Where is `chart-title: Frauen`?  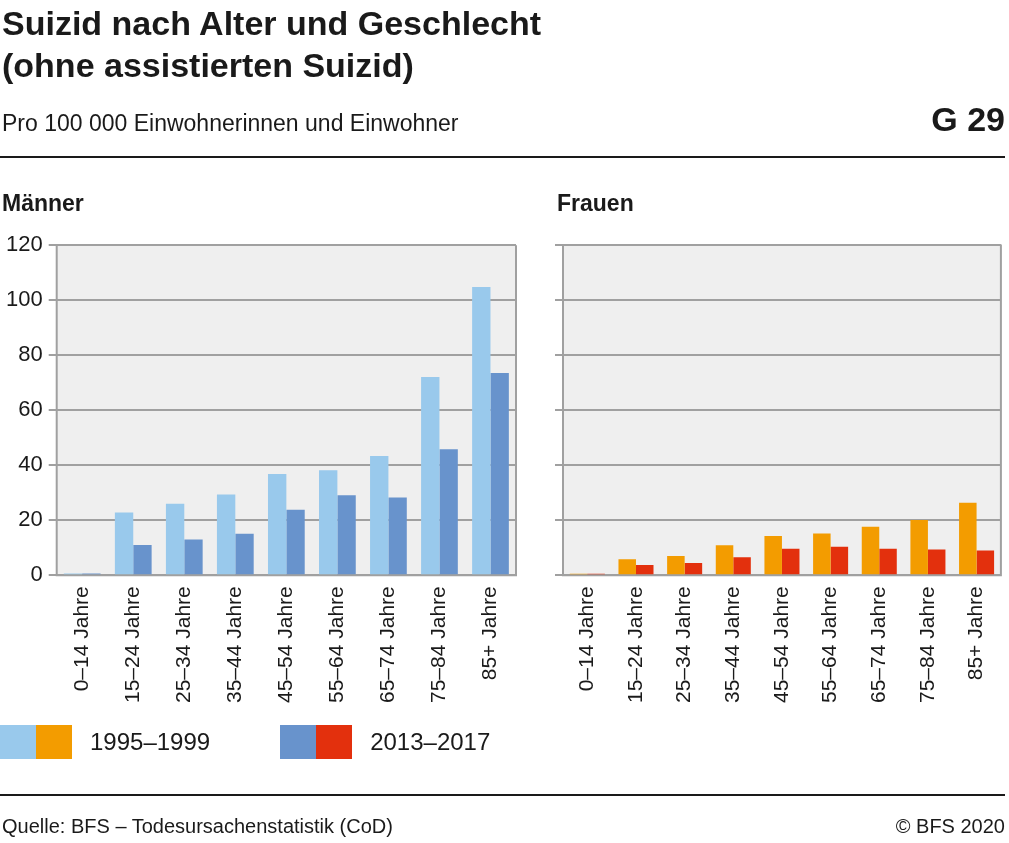
chart-title: Frauen is located at coordinates (596, 204).